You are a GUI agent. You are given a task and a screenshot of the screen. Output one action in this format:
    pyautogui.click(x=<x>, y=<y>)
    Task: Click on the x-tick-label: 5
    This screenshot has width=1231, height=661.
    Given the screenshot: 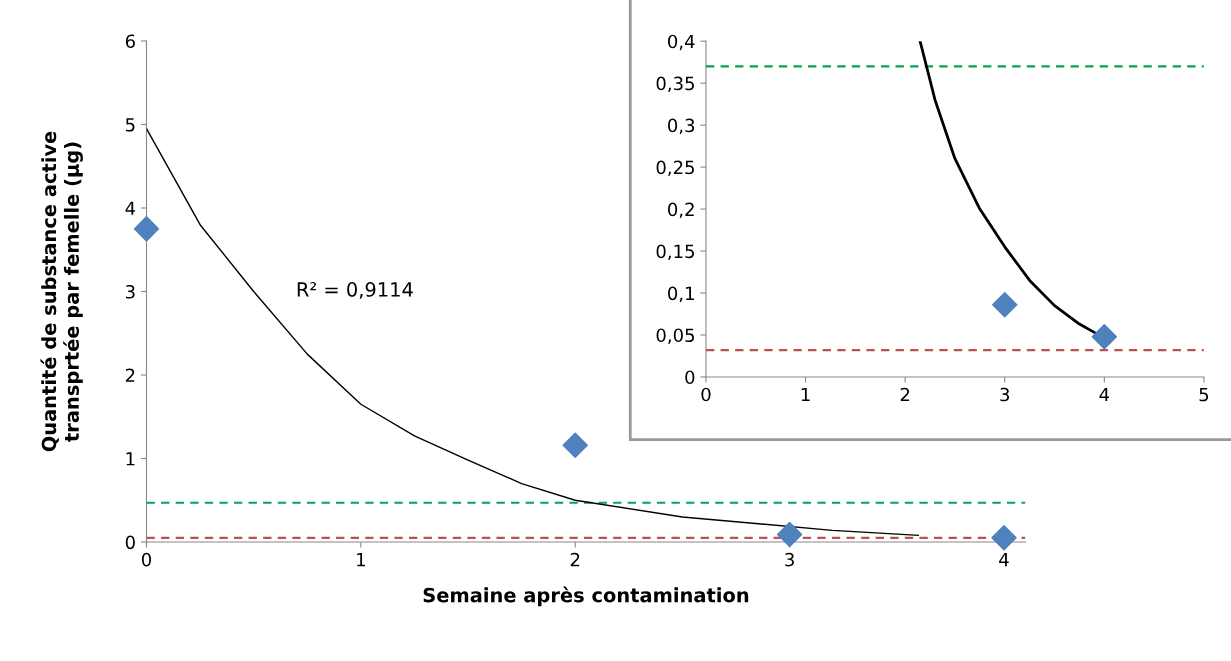 What is the action you would take?
    pyautogui.click(x=1204, y=394)
    